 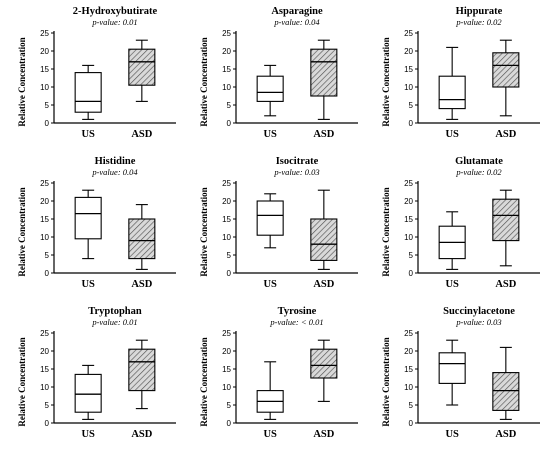 I want to click on chart-title: Tyrosine, so click(x=297, y=311).